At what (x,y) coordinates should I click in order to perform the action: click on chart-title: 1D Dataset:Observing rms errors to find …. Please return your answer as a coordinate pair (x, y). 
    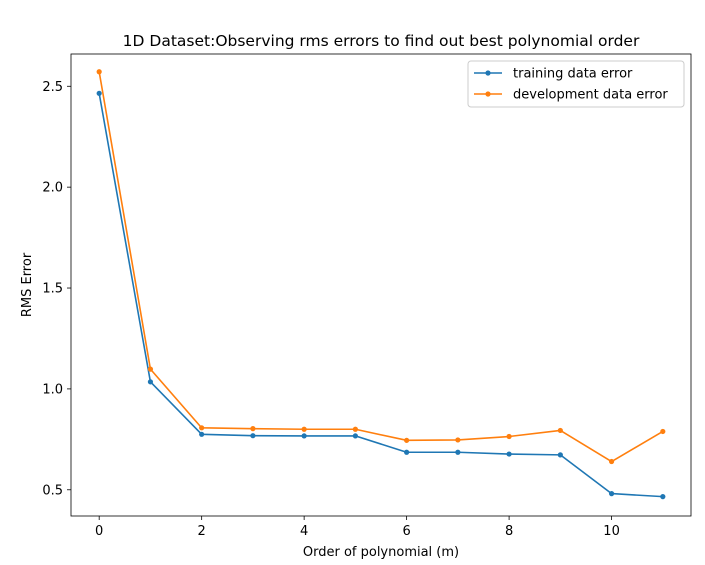
    Looking at the image, I should click on (381, 41).